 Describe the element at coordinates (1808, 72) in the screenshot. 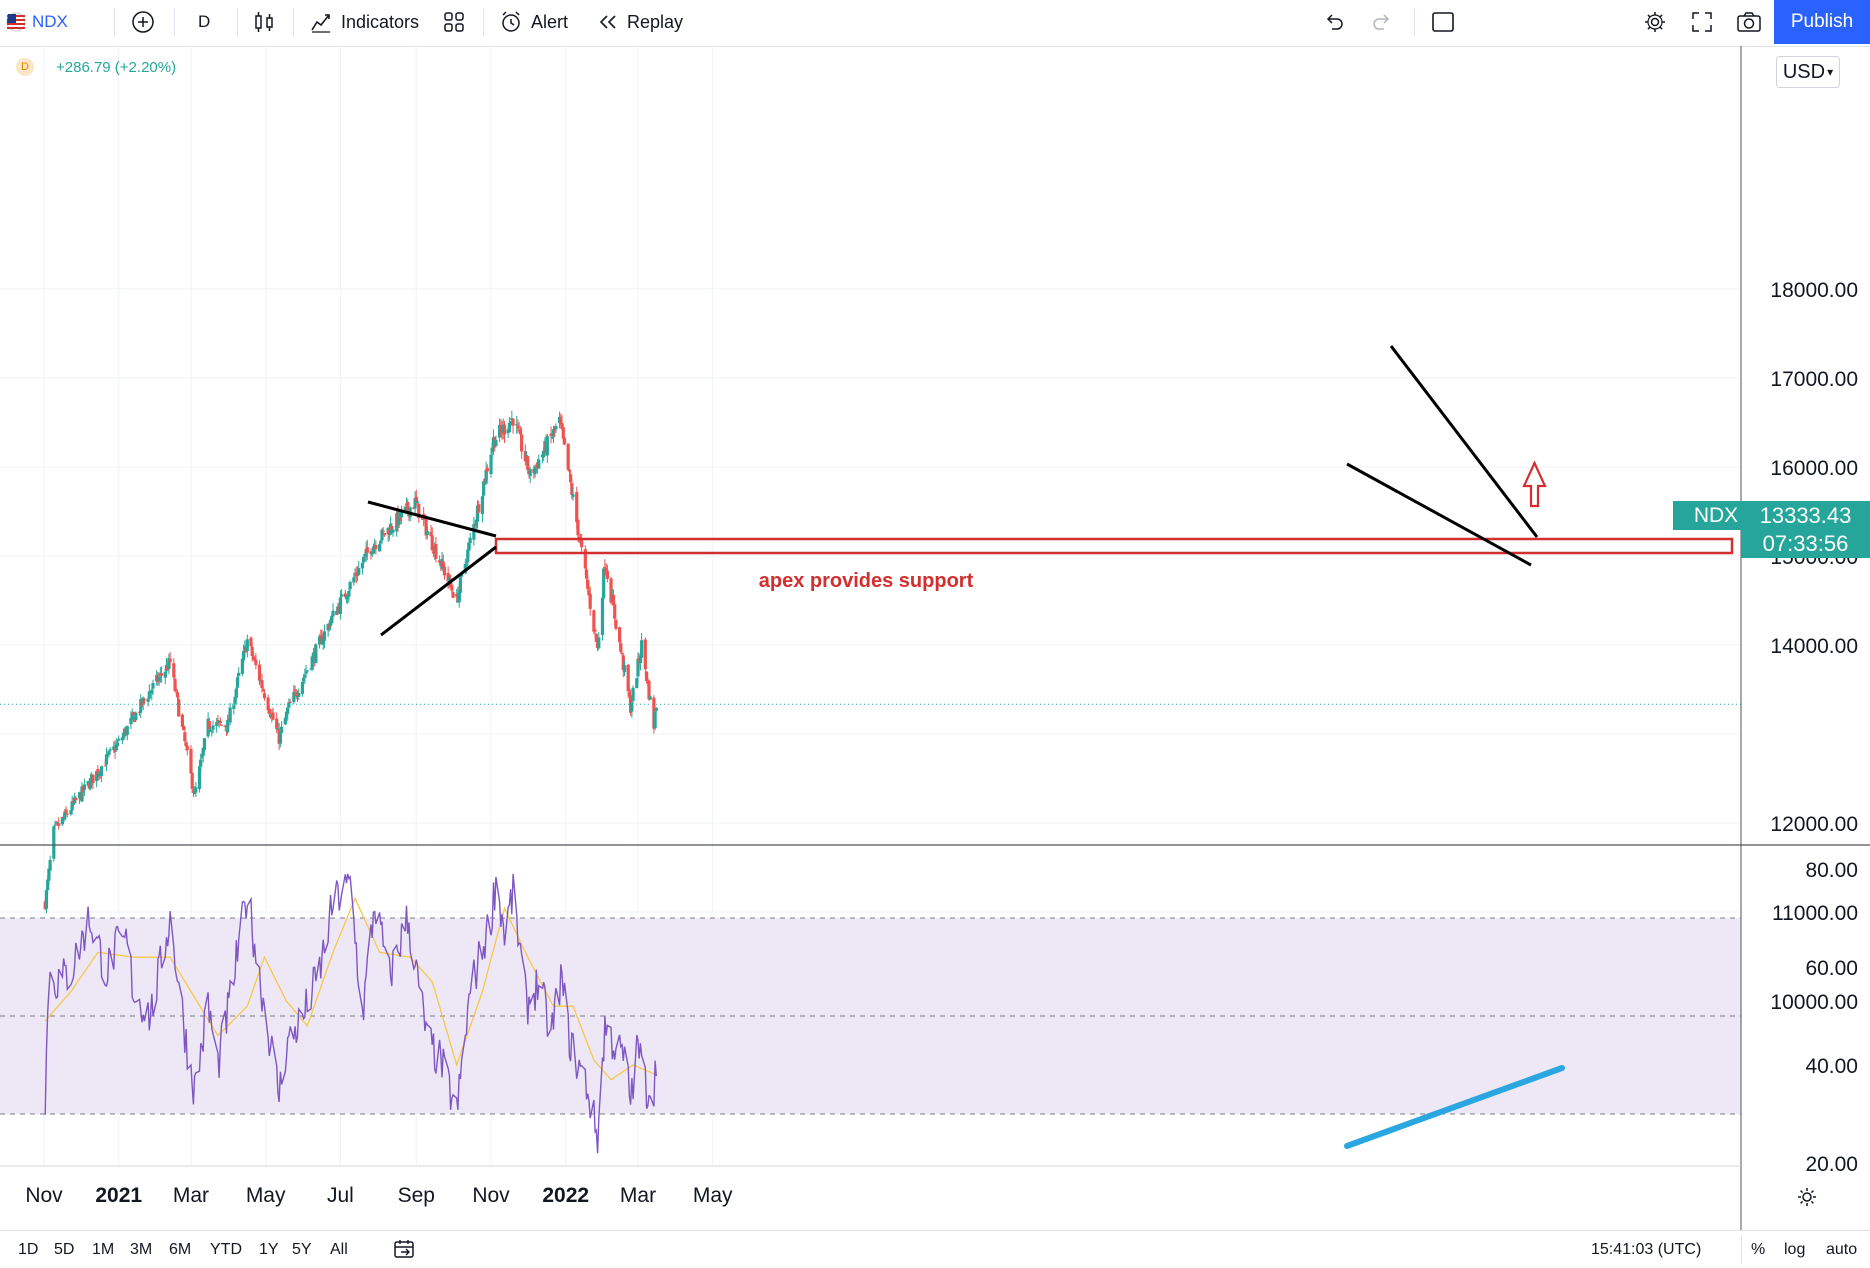

I see `currency-selector: USD ▾` at that location.